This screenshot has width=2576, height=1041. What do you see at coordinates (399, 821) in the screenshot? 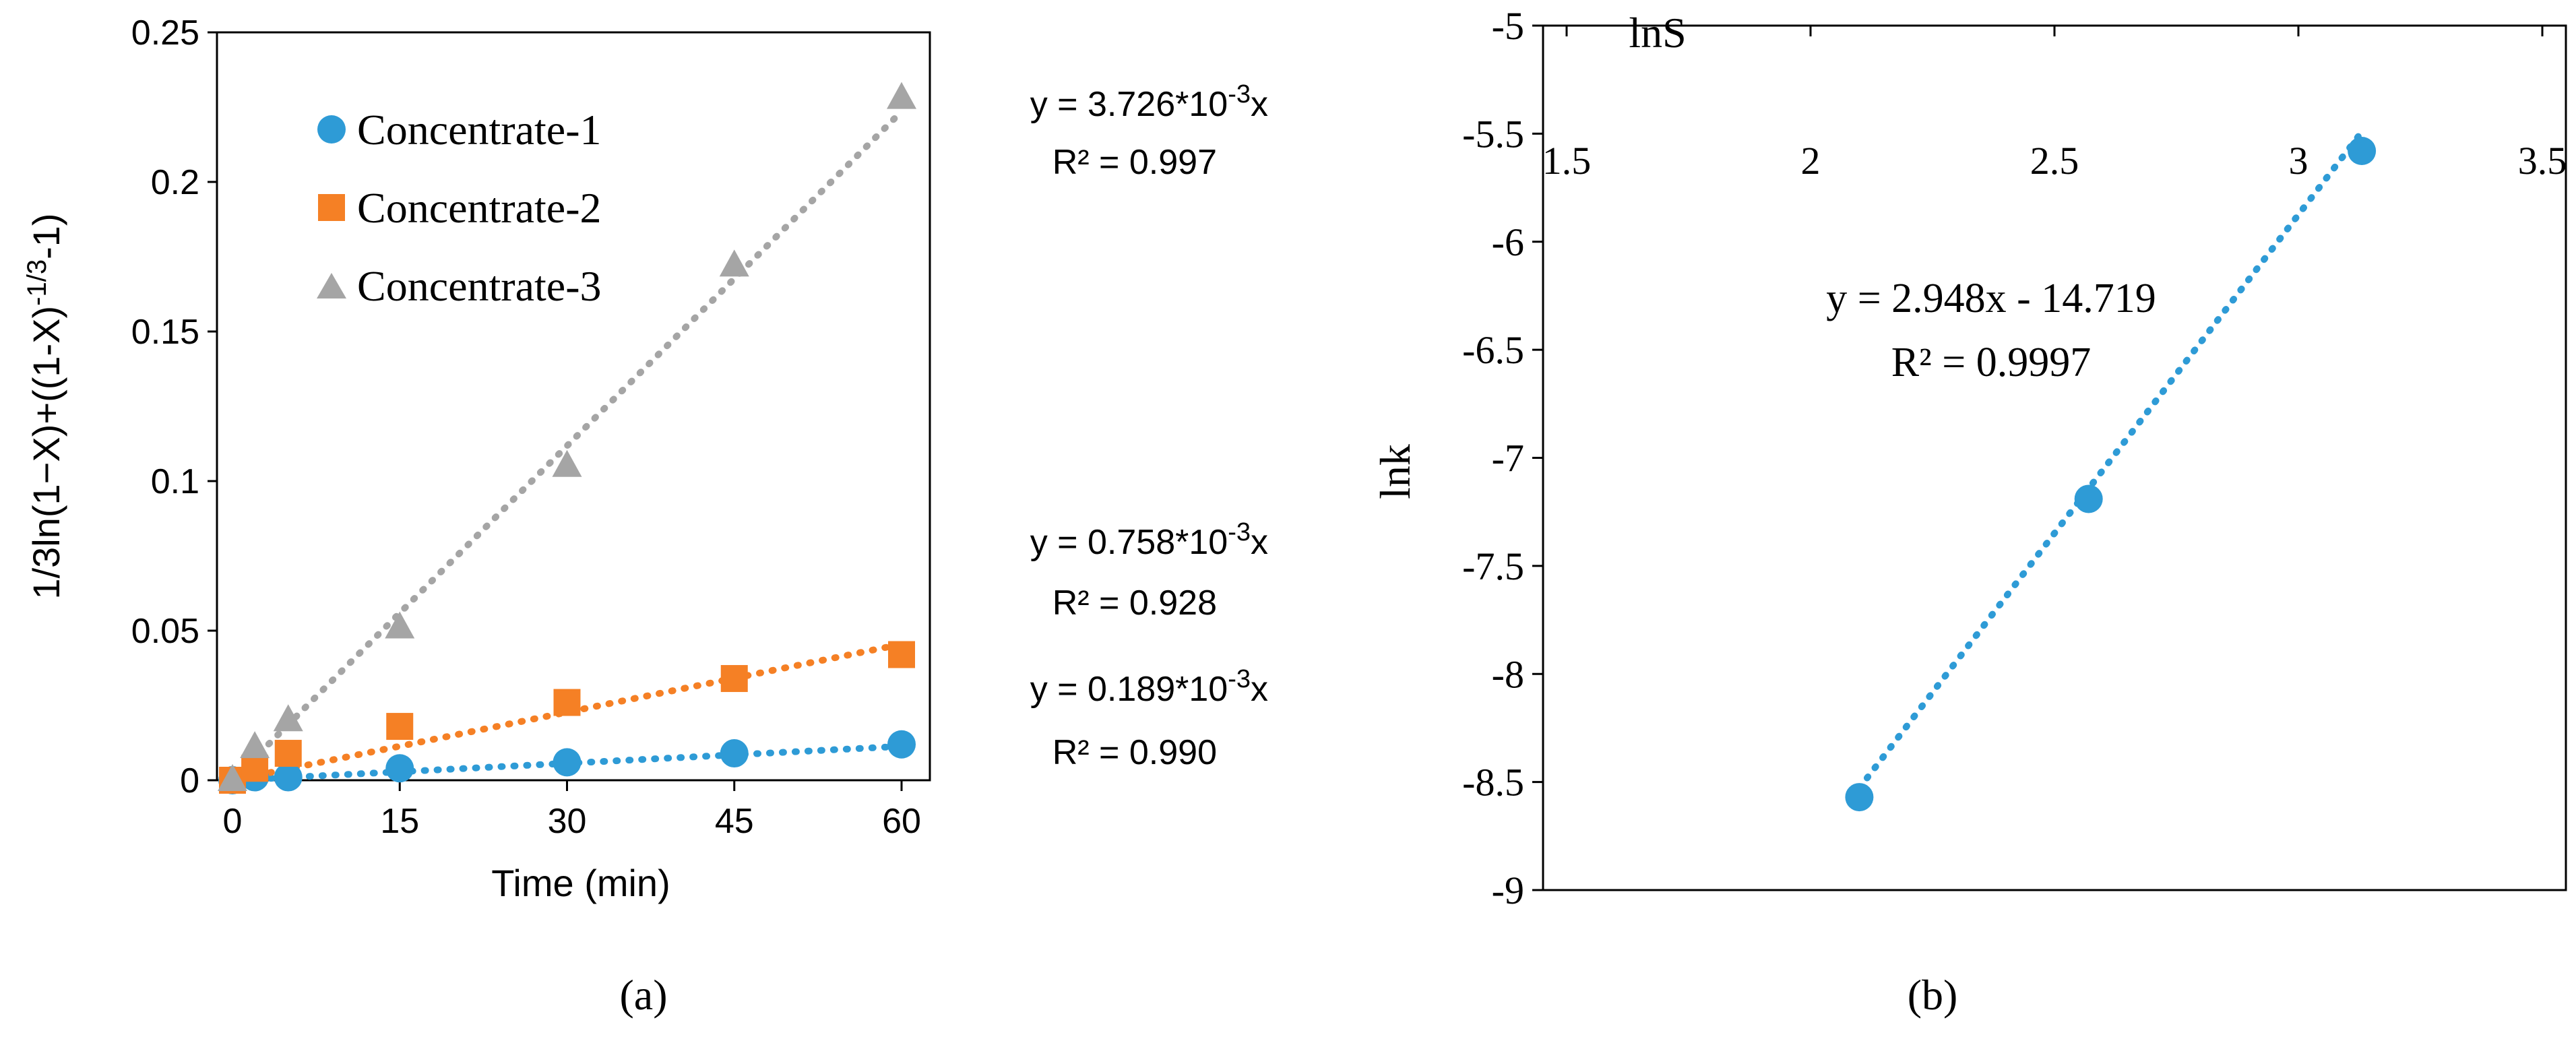
I see `x-tick-label: 15` at bounding box center [399, 821].